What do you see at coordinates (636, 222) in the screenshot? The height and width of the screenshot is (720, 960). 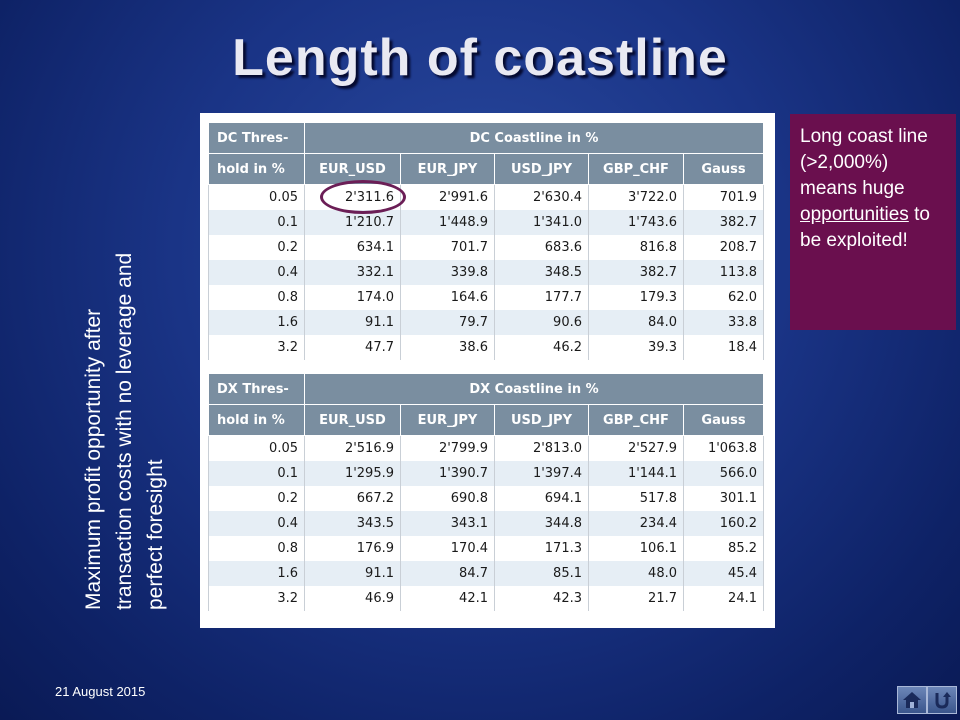 I see `value-cell: 1'743.6` at bounding box center [636, 222].